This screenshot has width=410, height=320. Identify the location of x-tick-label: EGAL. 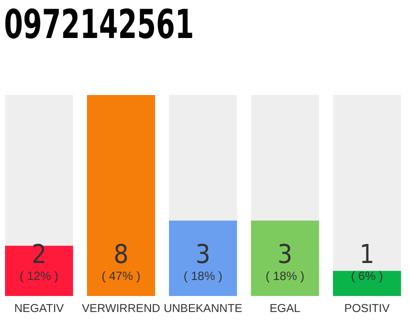
(285, 309).